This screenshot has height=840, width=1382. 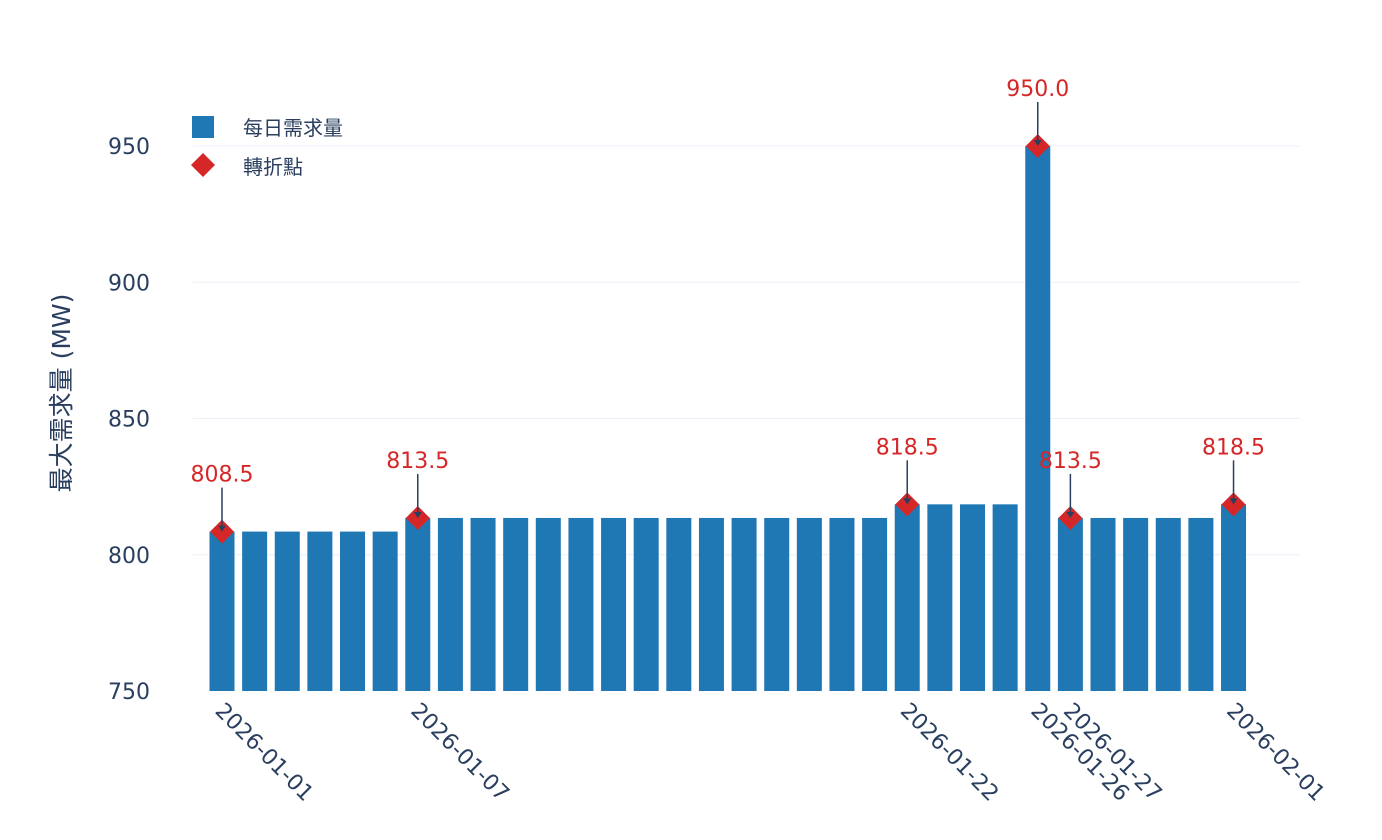 I want to click on y-axis-label: 最大需求量 (MW), so click(x=61, y=393).